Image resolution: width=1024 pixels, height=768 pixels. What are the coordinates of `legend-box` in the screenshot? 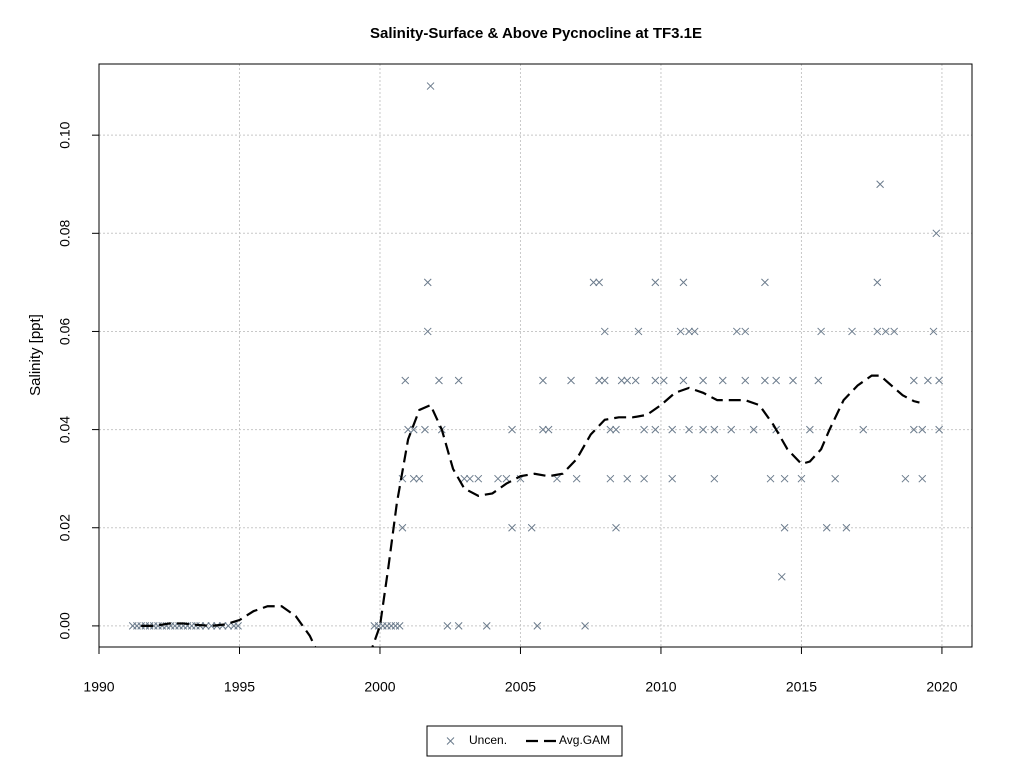 It's located at (524, 741).